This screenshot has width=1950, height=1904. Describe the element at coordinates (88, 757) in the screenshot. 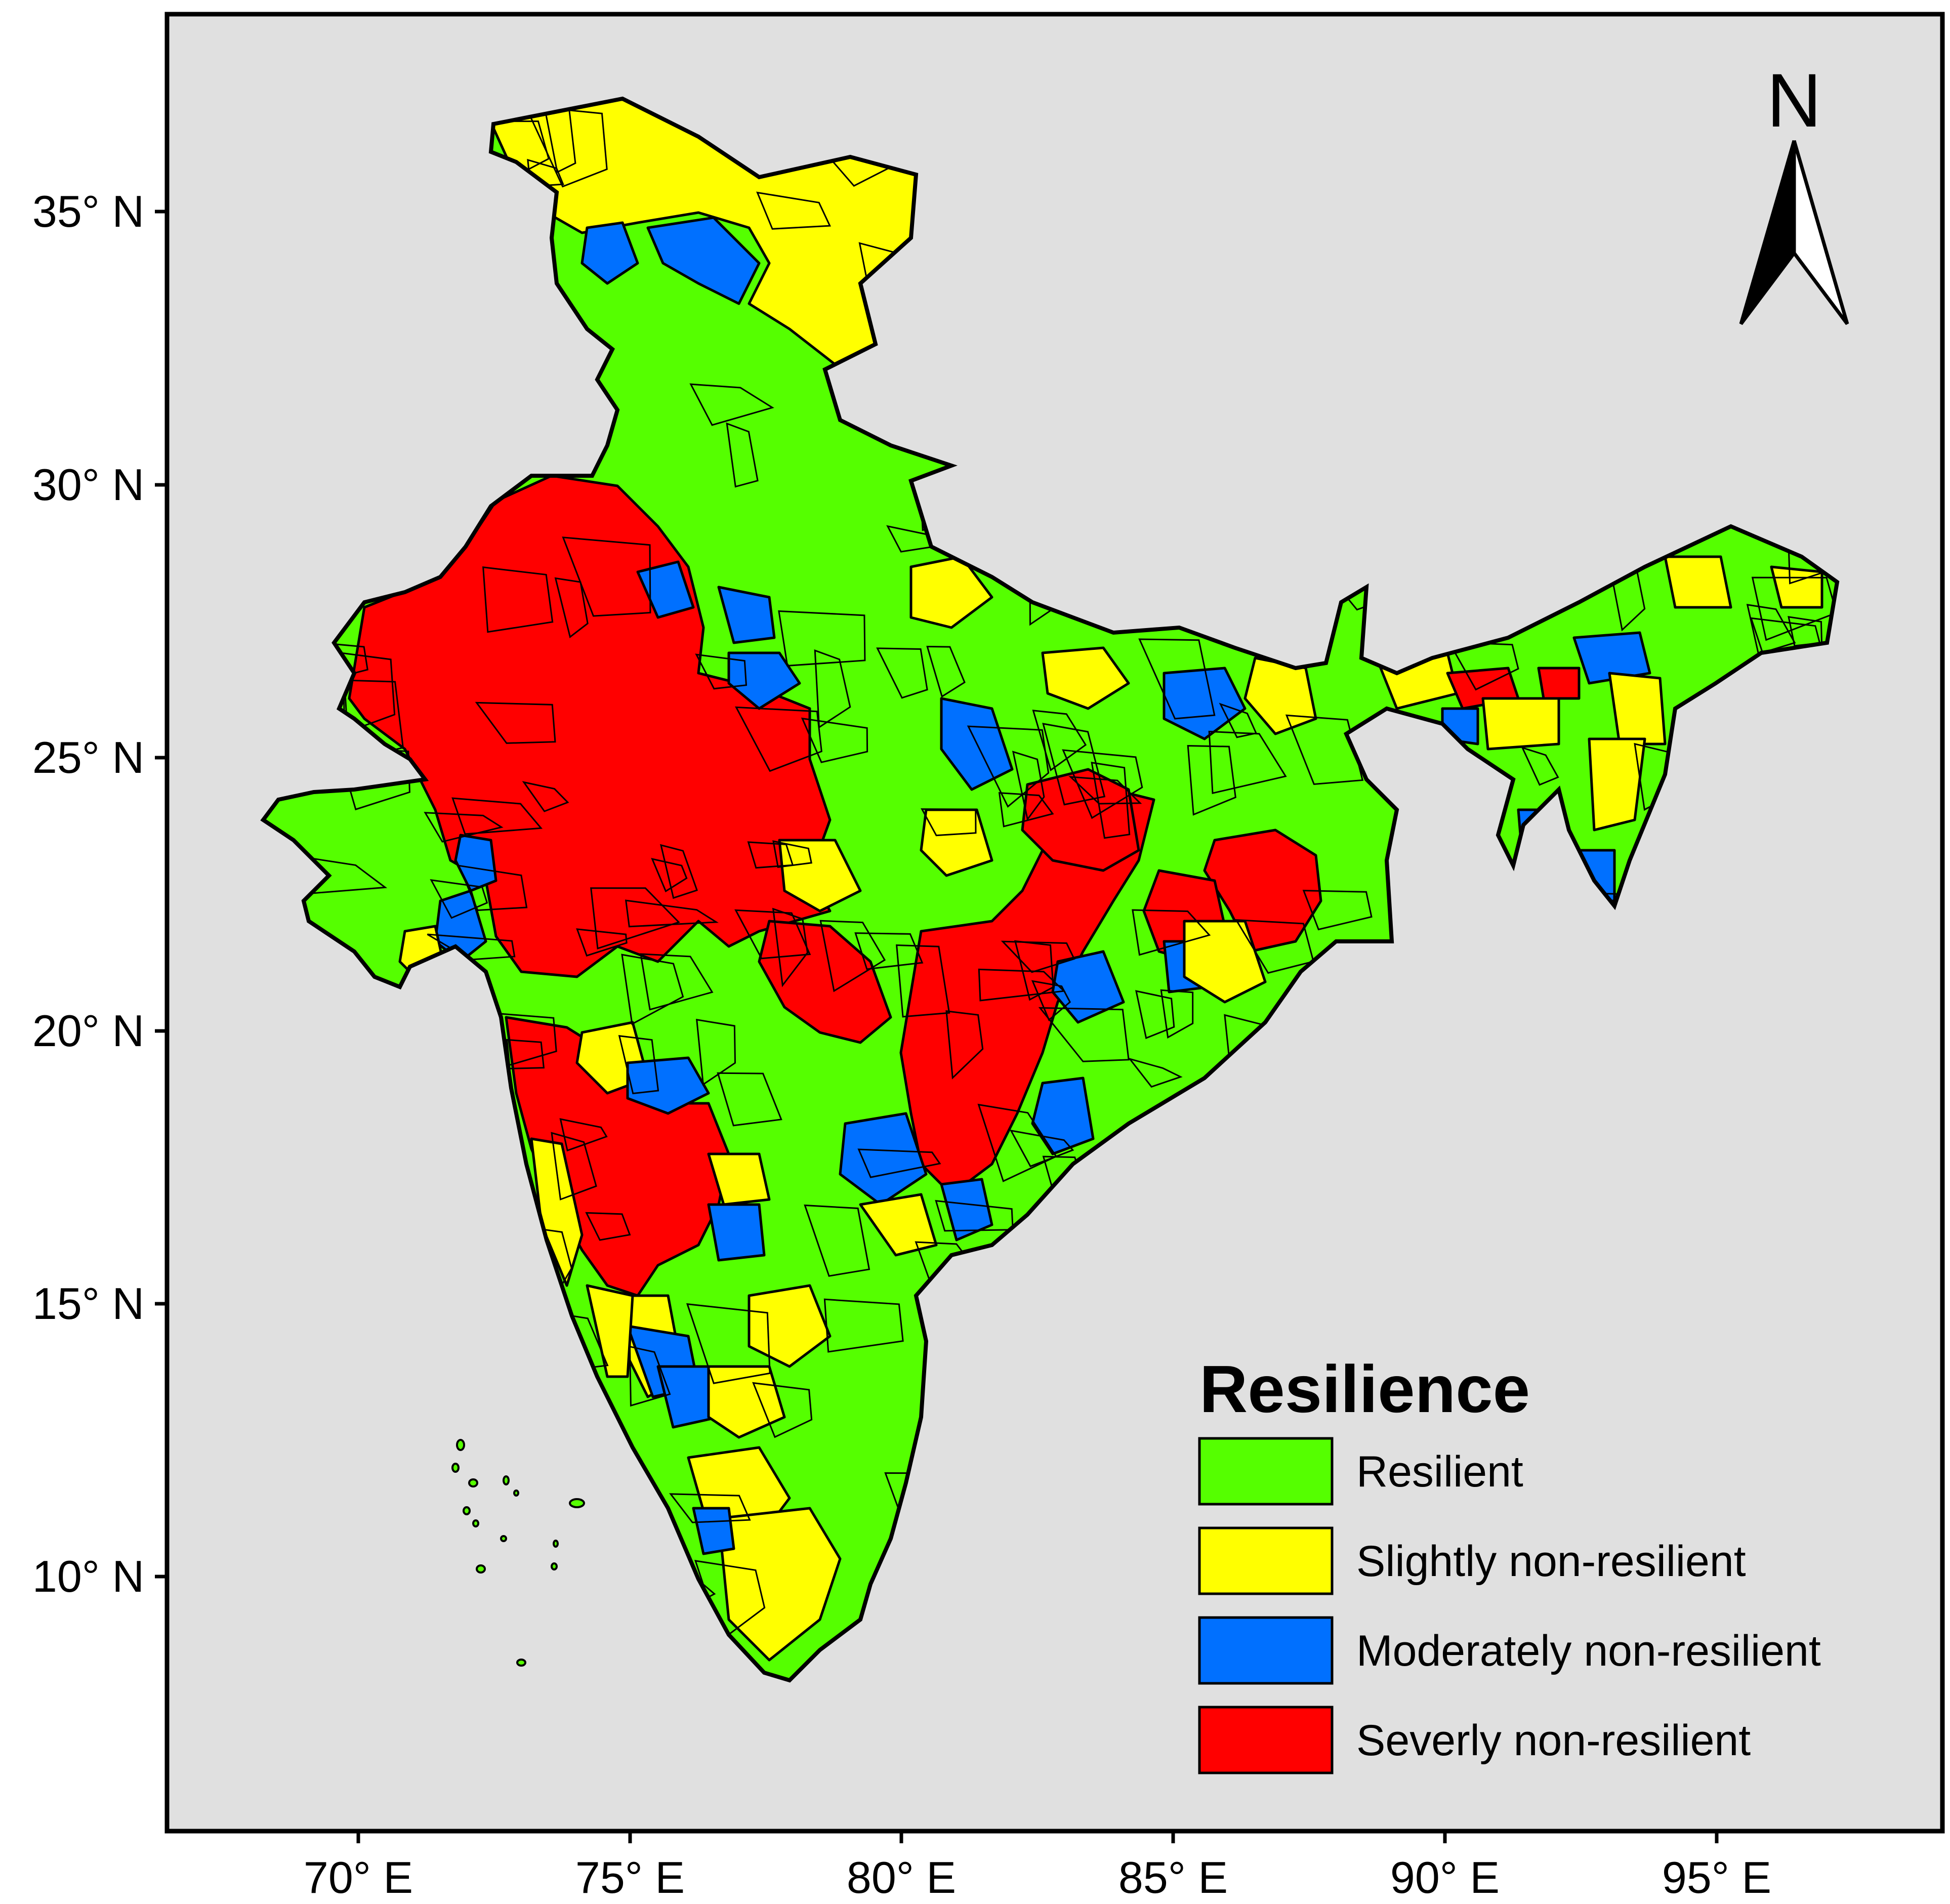

I see `y-tick-label: 25° N` at that location.